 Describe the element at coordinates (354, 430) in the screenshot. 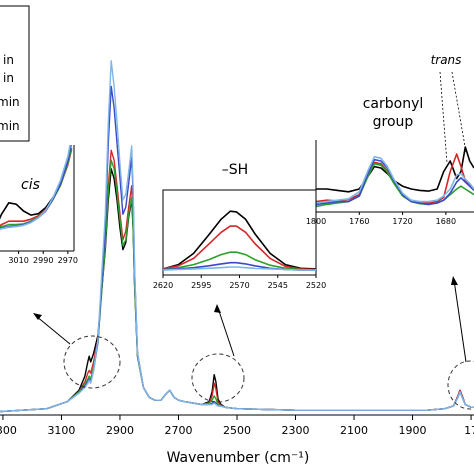

I see `main-x-tick-label-2100: 2100` at that location.